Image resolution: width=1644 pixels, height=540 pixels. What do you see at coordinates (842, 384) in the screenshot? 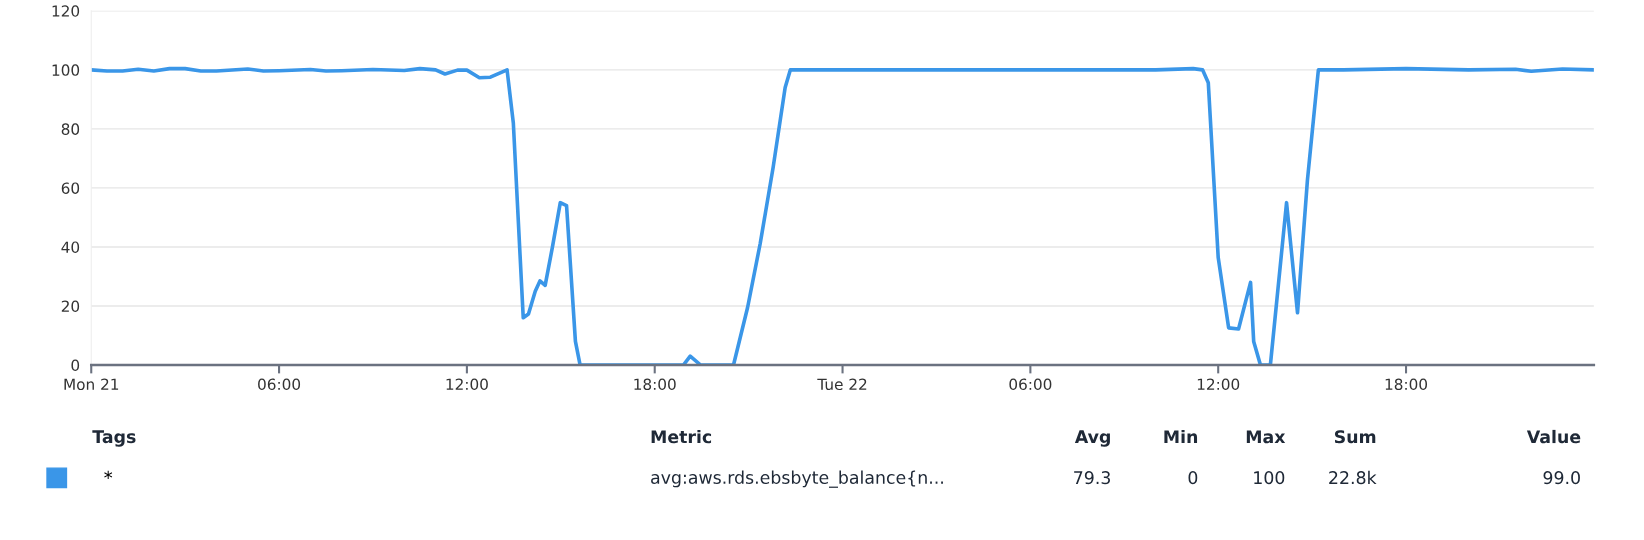
I see `x-tick-label: Tue 22` at bounding box center [842, 384].